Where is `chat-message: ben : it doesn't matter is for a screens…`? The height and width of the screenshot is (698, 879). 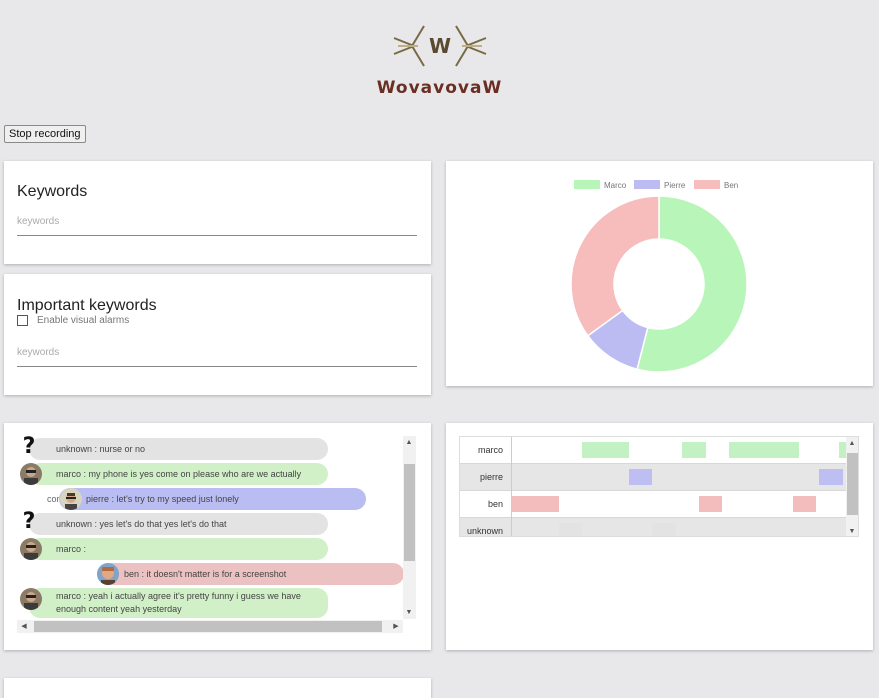
chat-message: ben : it doesn't matter is for a screens… is located at coordinates (250, 574).